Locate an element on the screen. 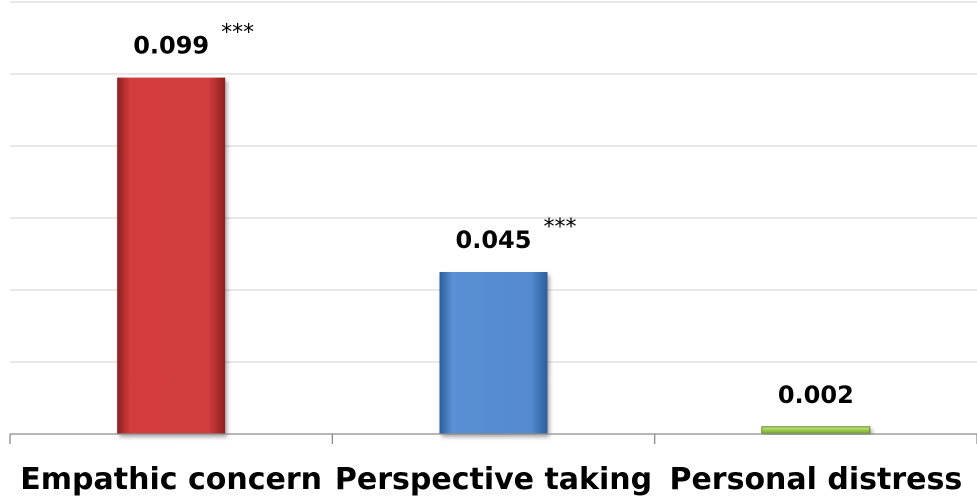 The width and height of the screenshot is (977, 501). x-axis is located at coordinates (493, 438).